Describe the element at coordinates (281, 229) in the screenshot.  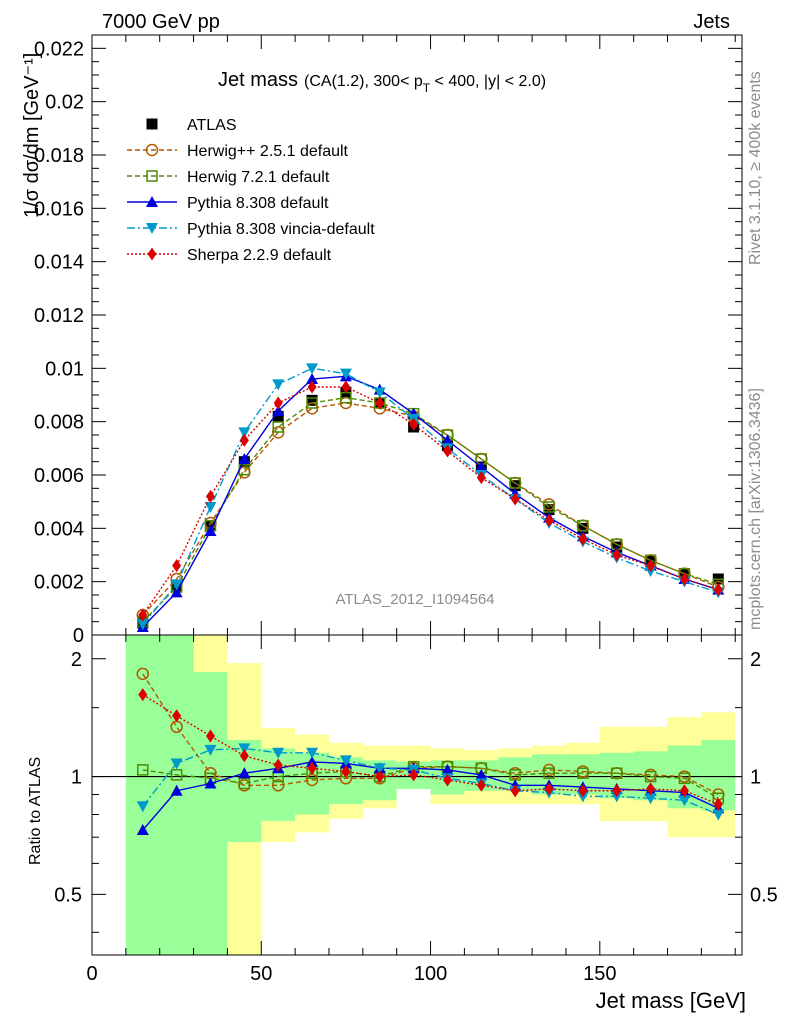
I see `legend-label-pythia-8-308-vincia-default: Pythia 8.308 vincia-default` at that location.